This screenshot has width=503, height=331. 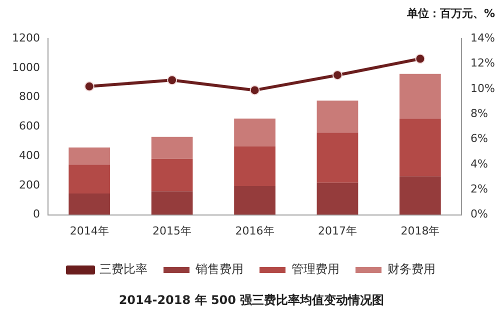 I want to click on y-tick-label: 1000, so click(x=26, y=67).